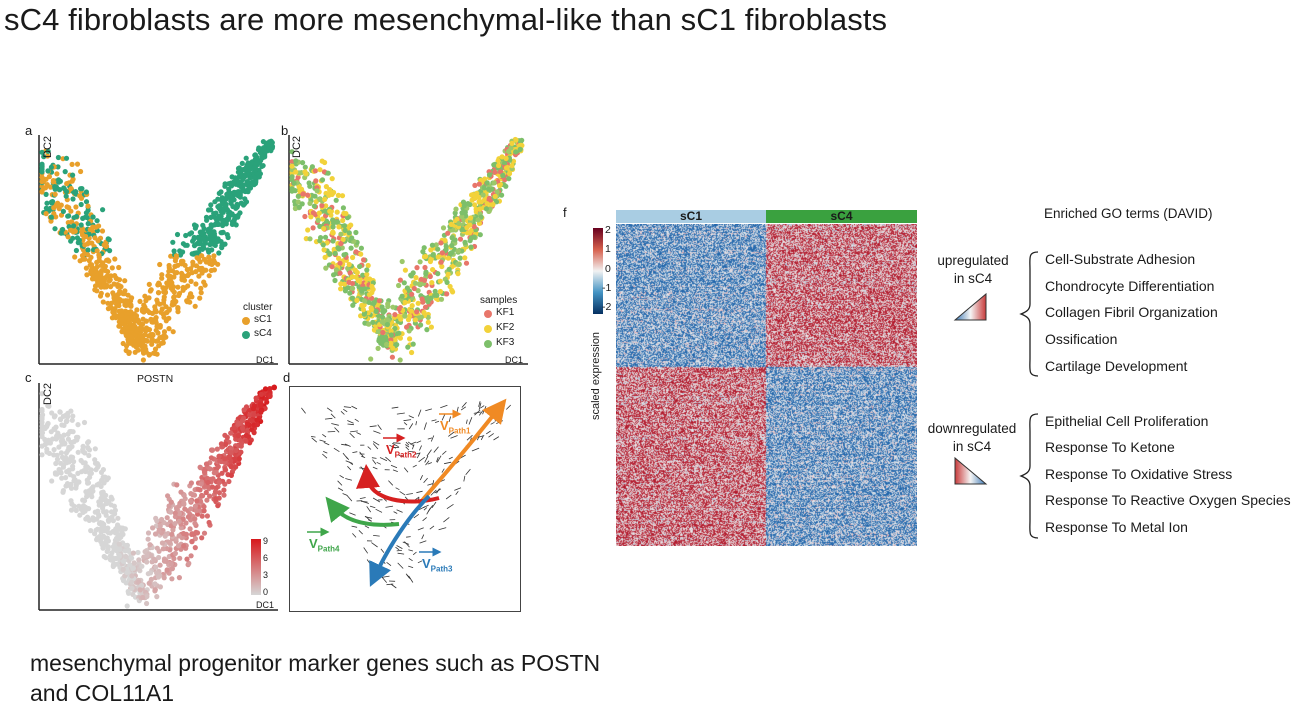 The height and width of the screenshot is (716, 1314). Describe the element at coordinates (263, 333) in the screenshot. I see `legend-label: sC4` at that location.